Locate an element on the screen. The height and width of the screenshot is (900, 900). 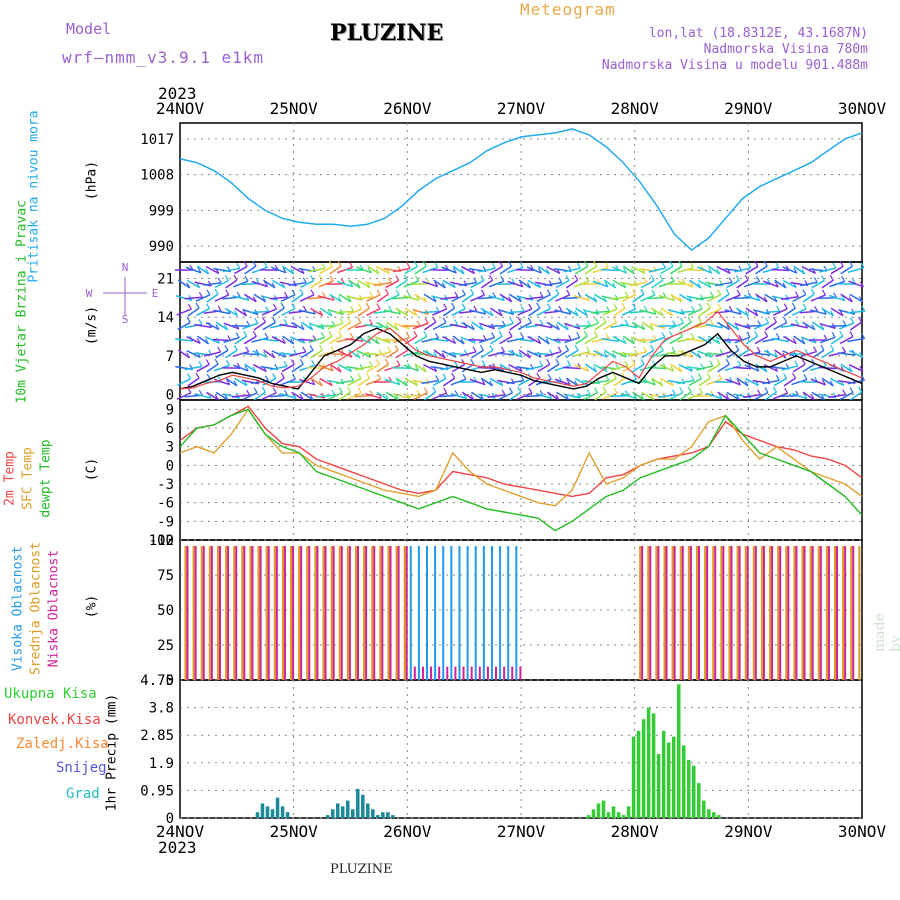
y-tick-label: 0 is located at coordinates (170, 819).